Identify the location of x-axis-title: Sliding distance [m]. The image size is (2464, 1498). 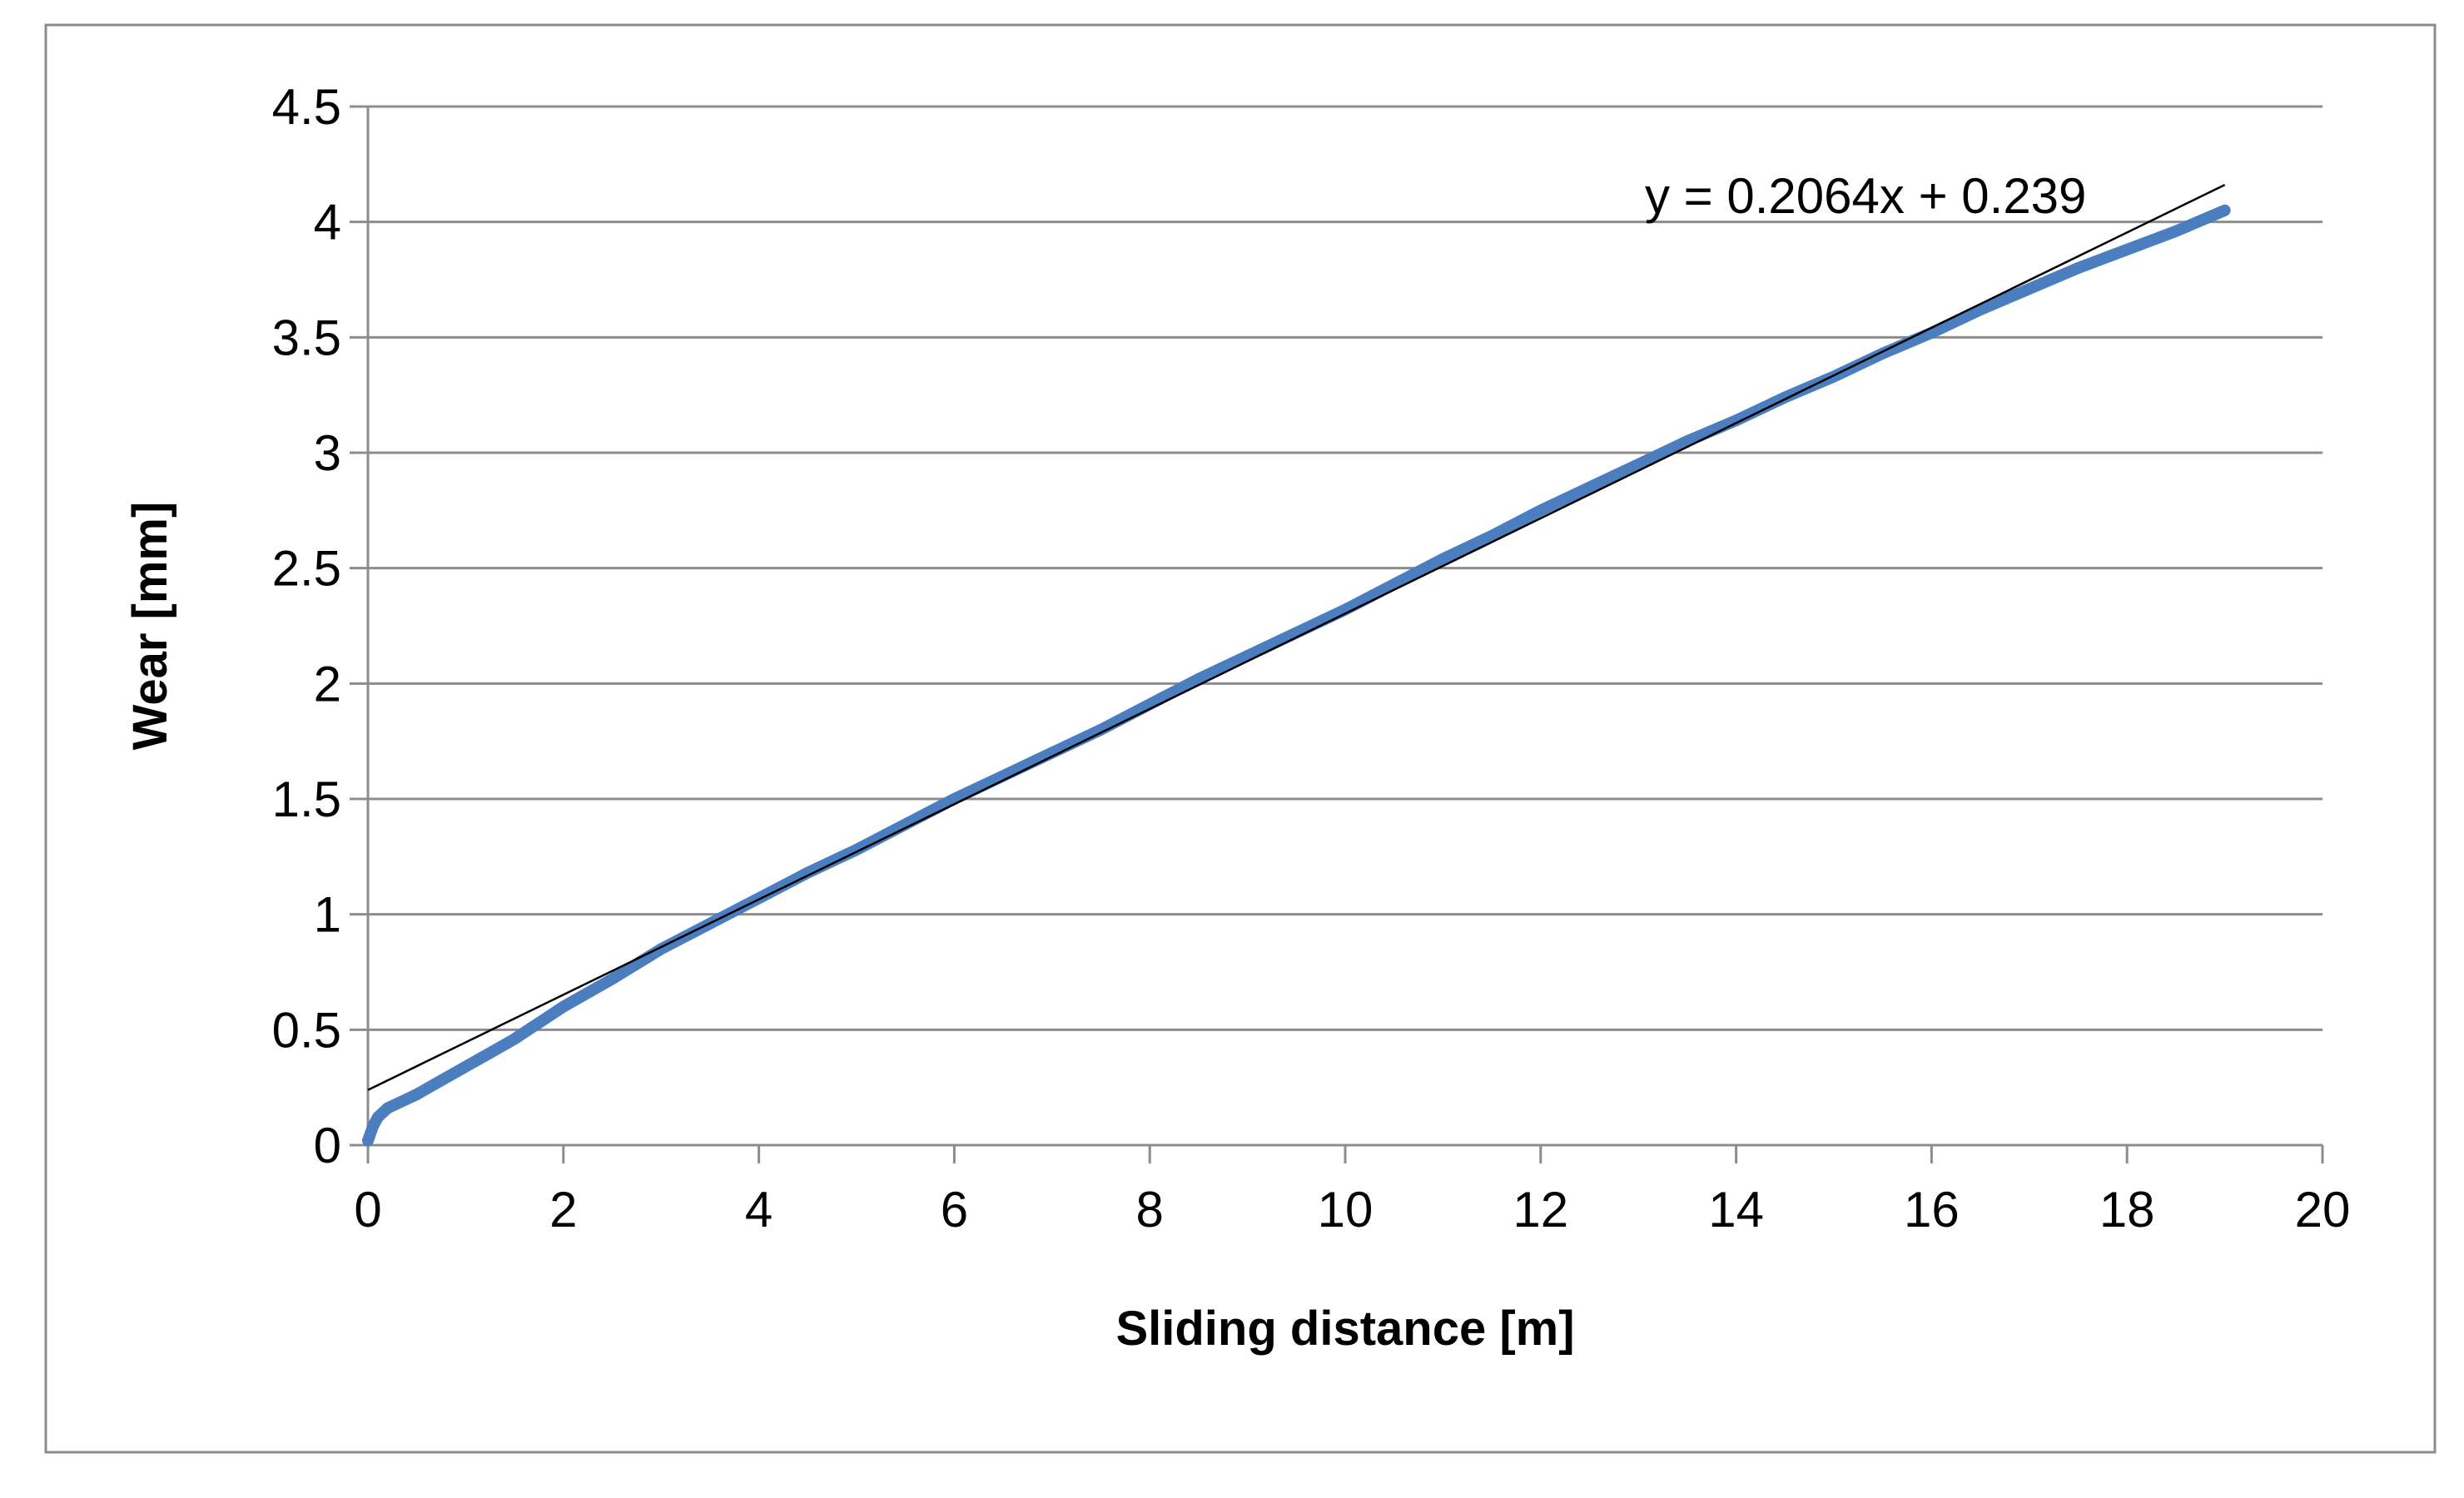
(1345, 1329).